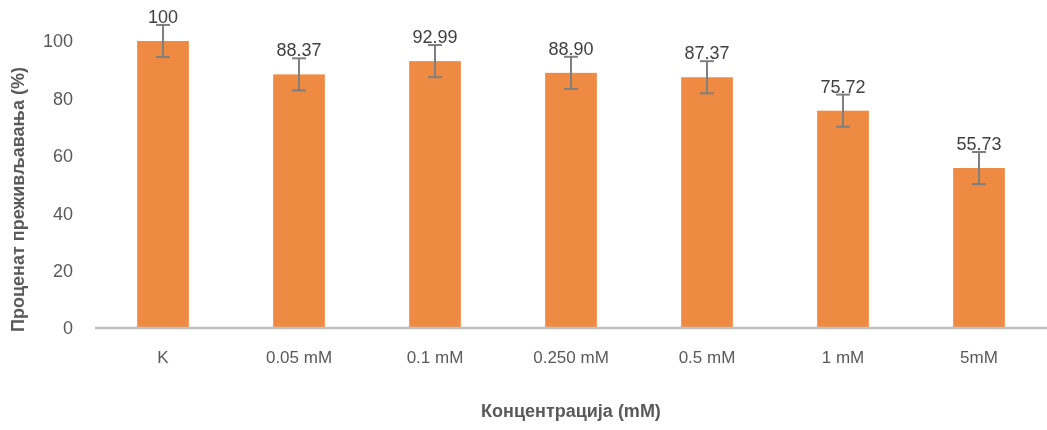  What do you see at coordinates (571, 357) in the screenshot?
I see `x-tick-label: 0.250 mM` at bounding box center [571, 357].